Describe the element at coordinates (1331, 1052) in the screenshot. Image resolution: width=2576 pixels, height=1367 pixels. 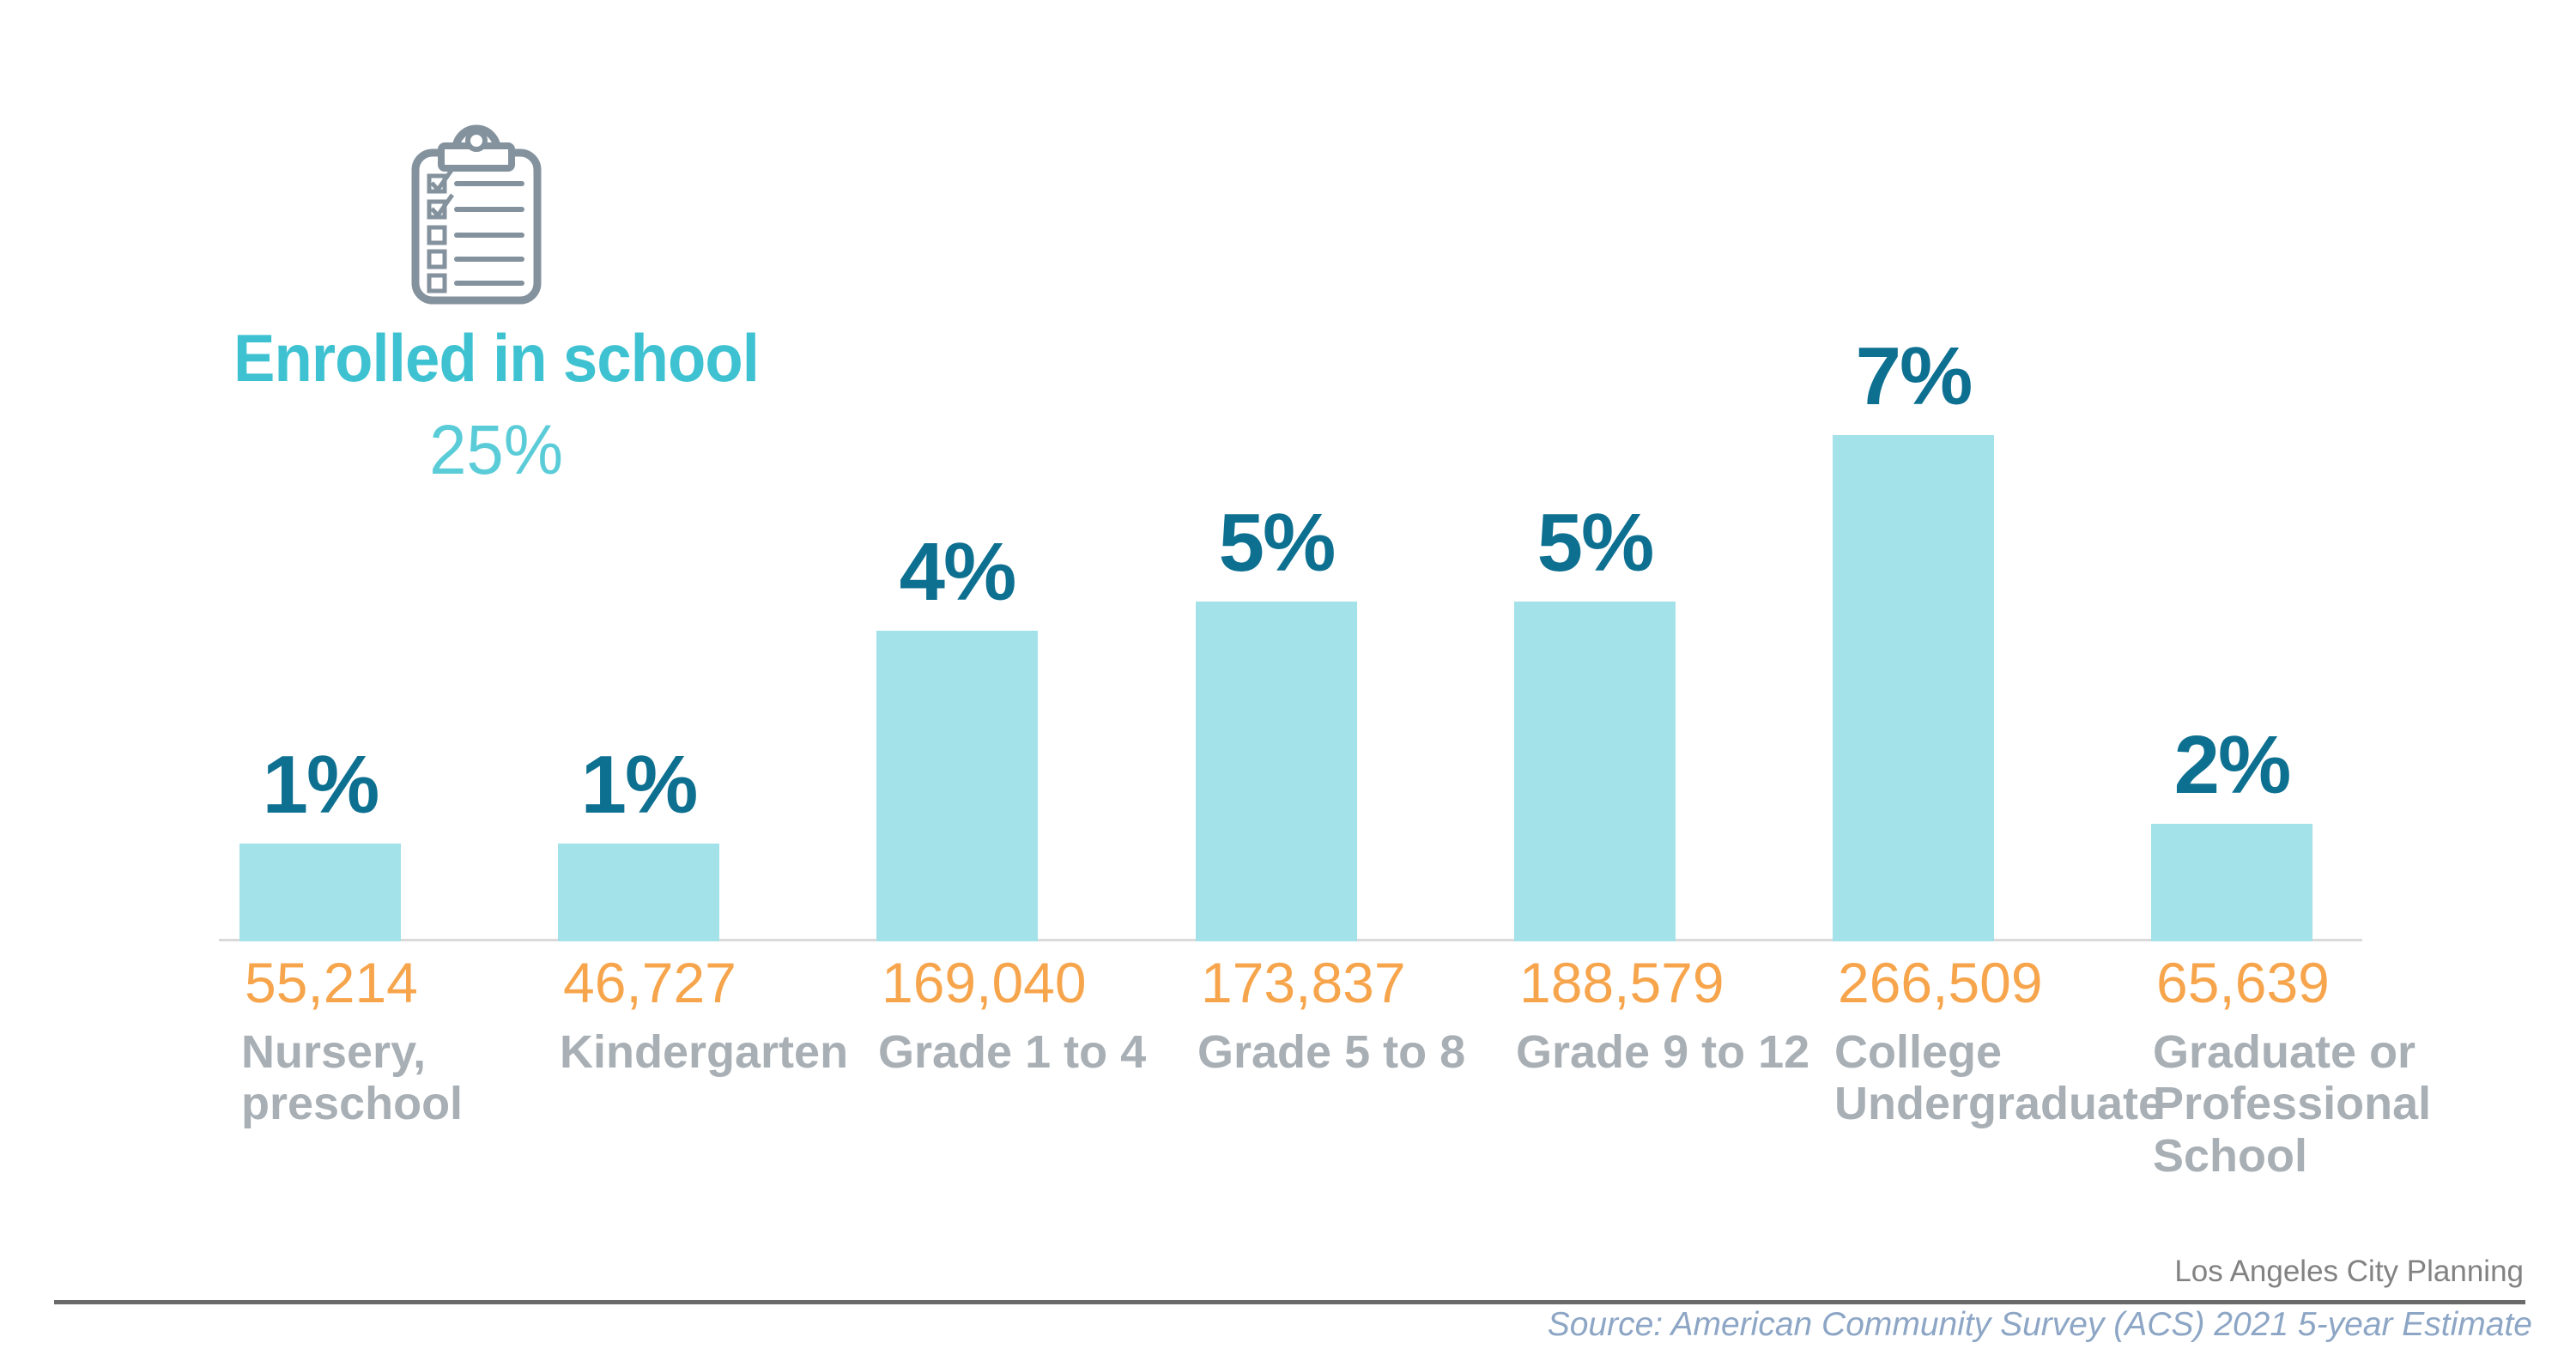
I see `bar-category-label: Grade 5 to 8` at that location.